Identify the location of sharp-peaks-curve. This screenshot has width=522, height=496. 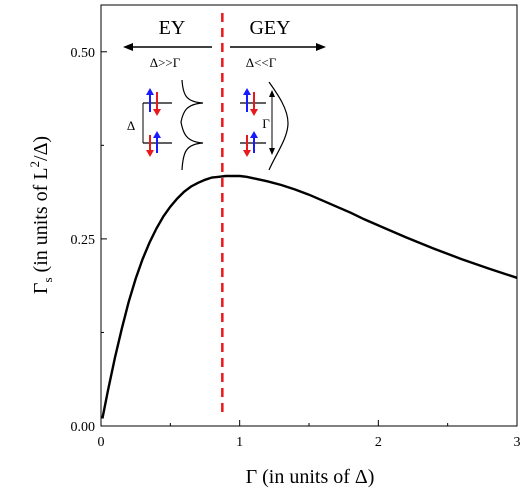
(192, 125).